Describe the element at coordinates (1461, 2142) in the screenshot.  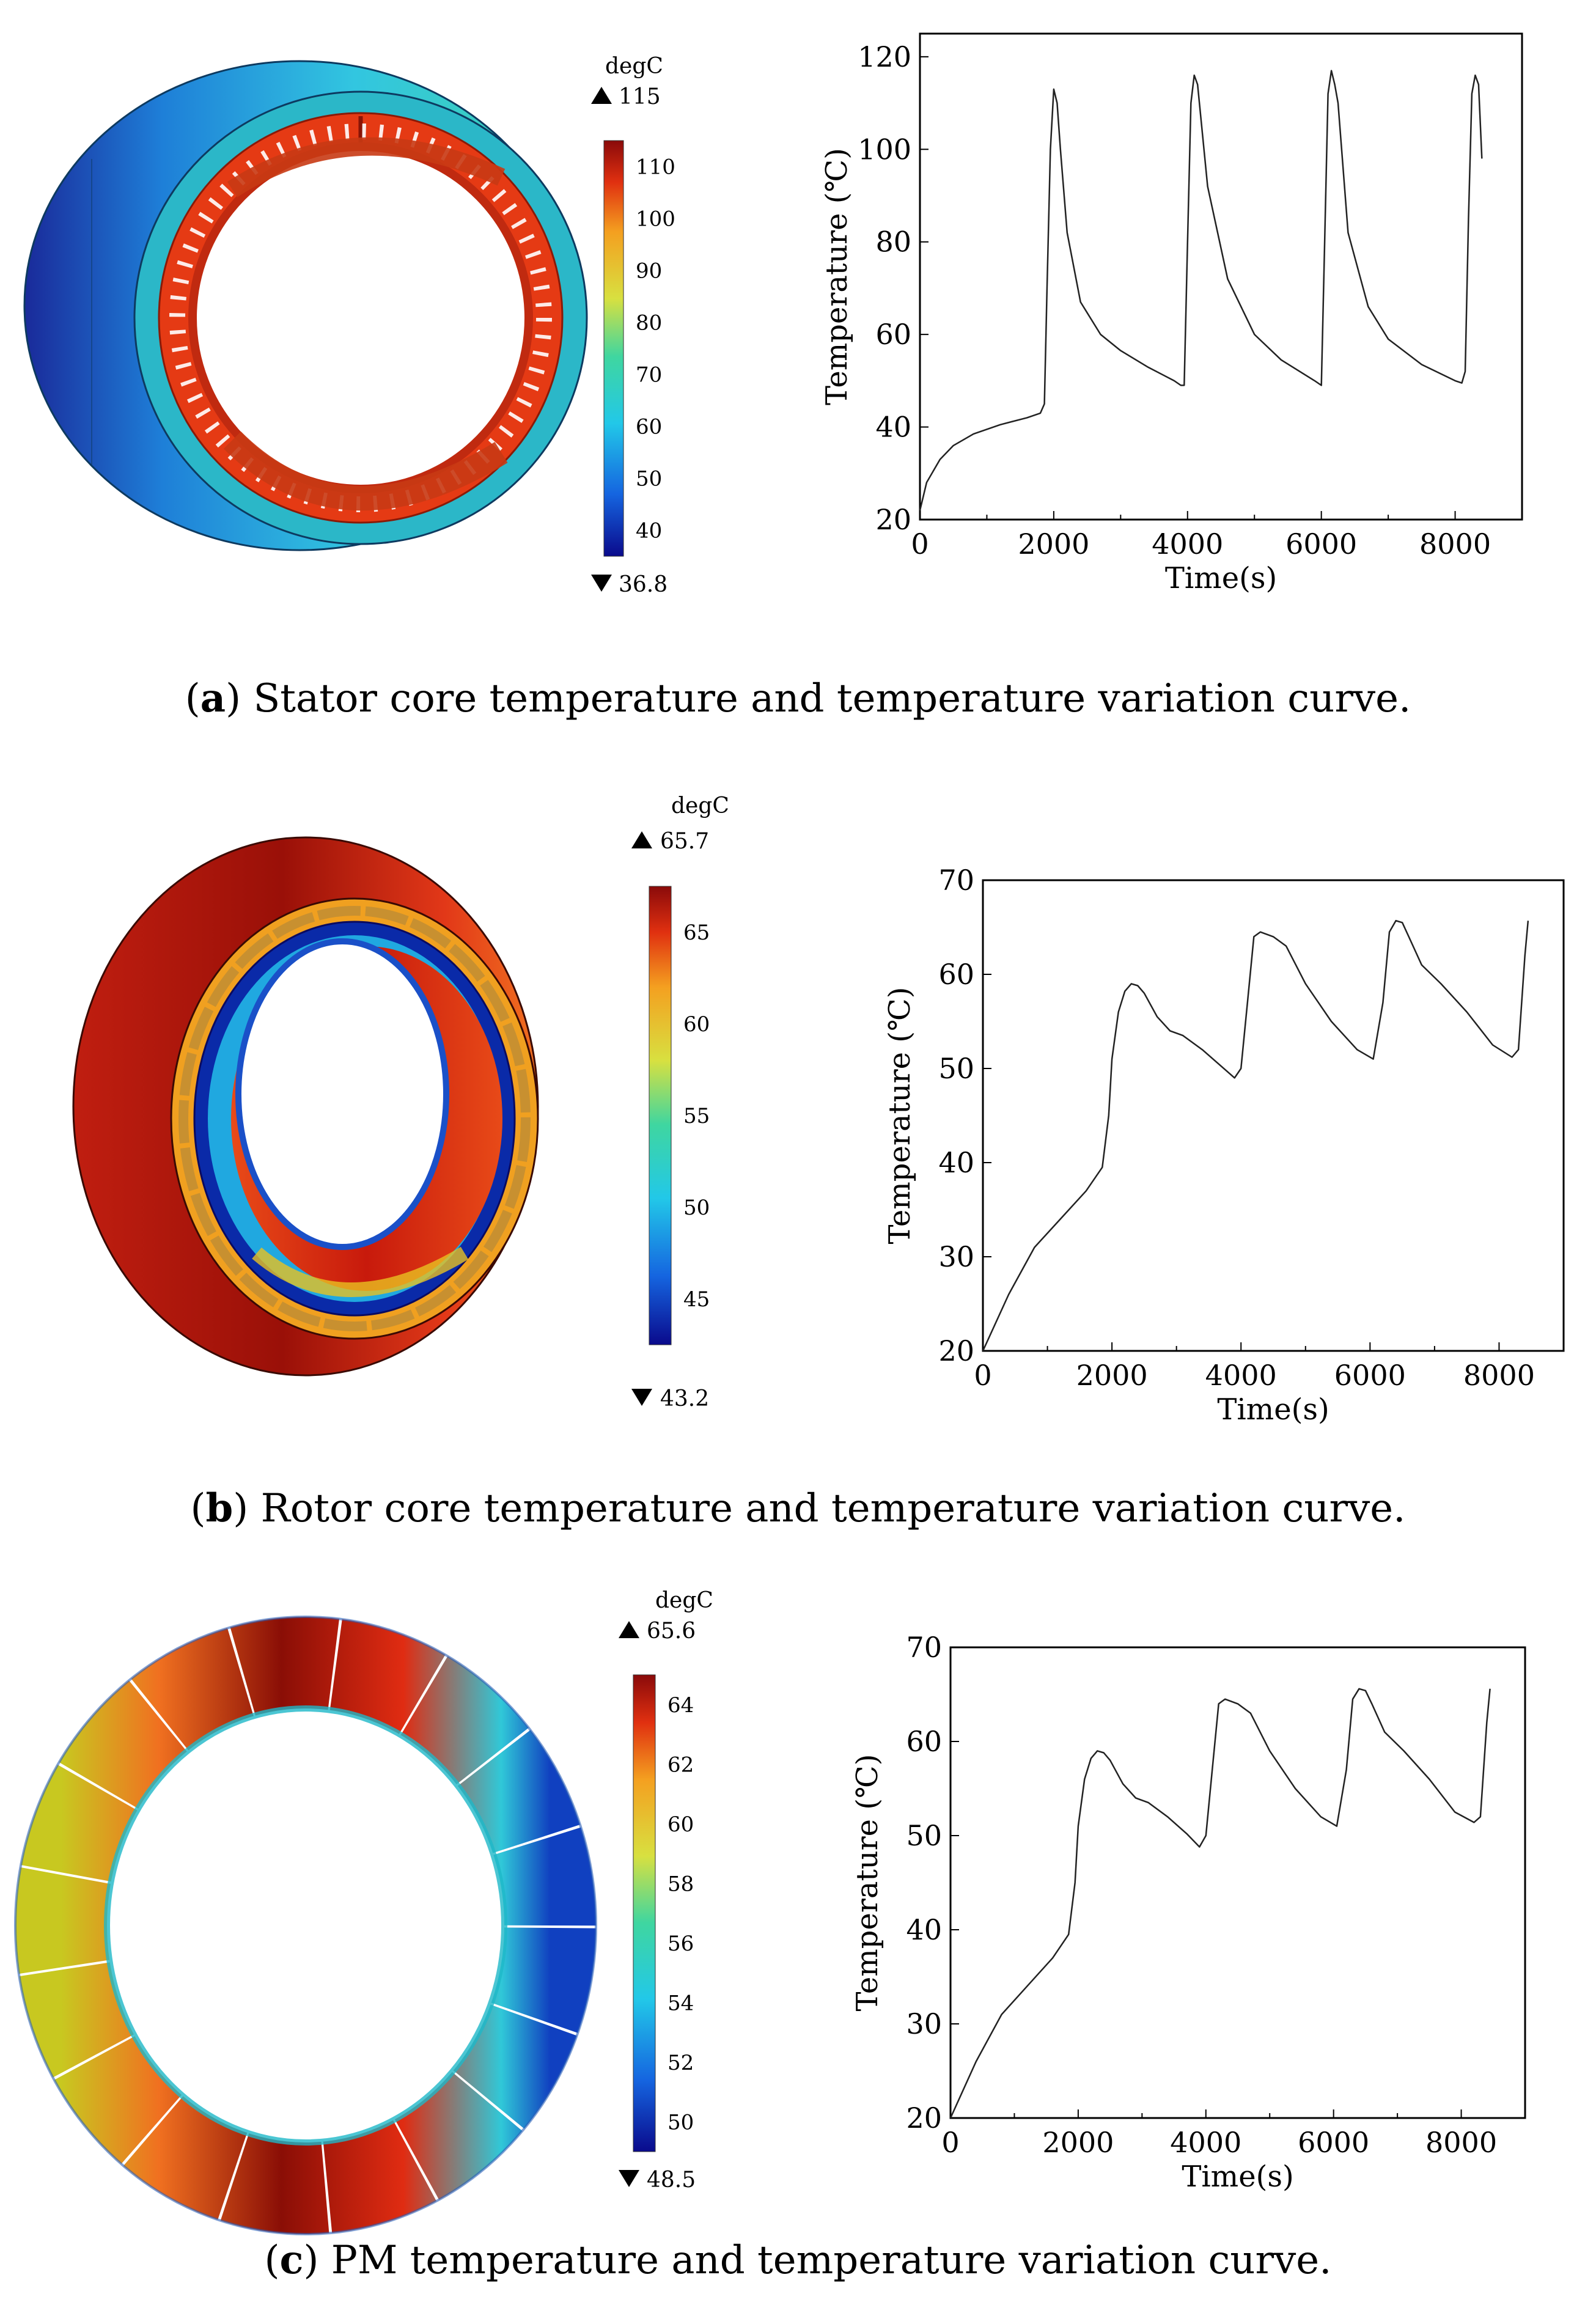
I see `chart-c-x-tick-label: 8000` at that location.